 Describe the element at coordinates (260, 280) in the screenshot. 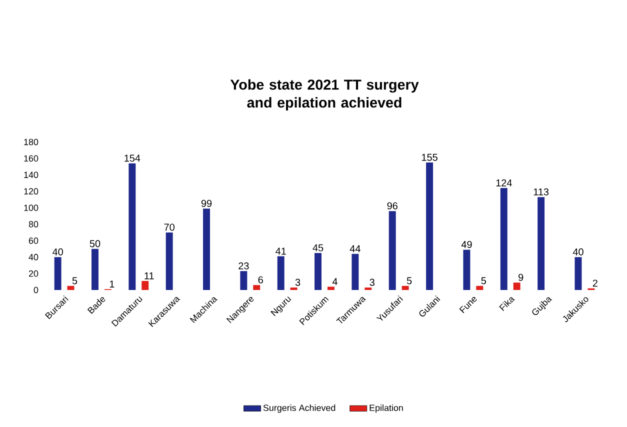

I see `data-label: 6` at that location.